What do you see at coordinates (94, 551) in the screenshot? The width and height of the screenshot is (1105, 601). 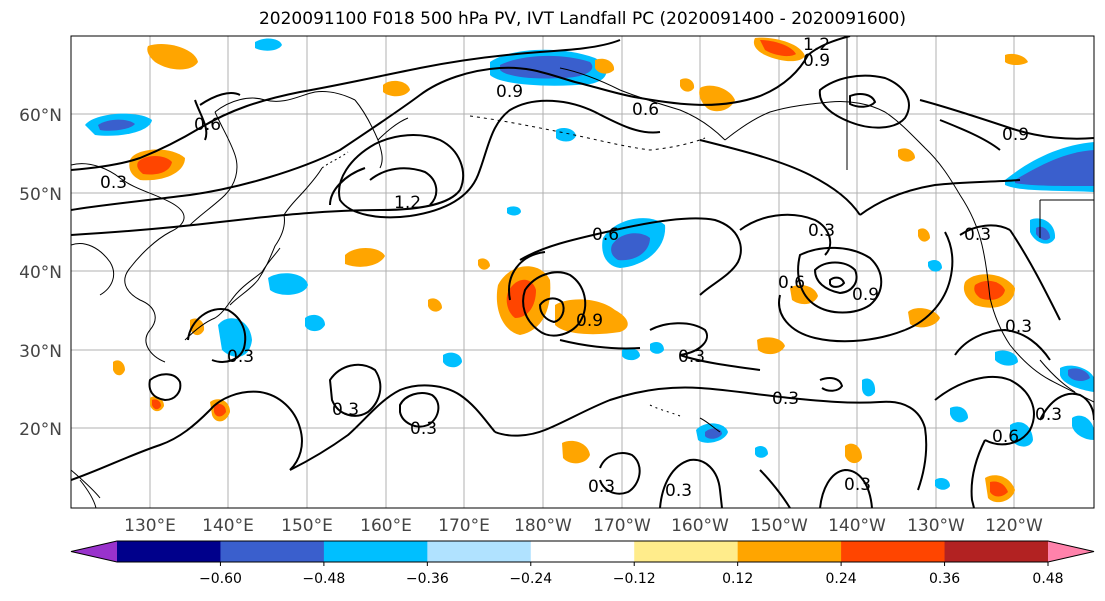 I see `colorbar-extend-min` at bounding box center [94, 551].